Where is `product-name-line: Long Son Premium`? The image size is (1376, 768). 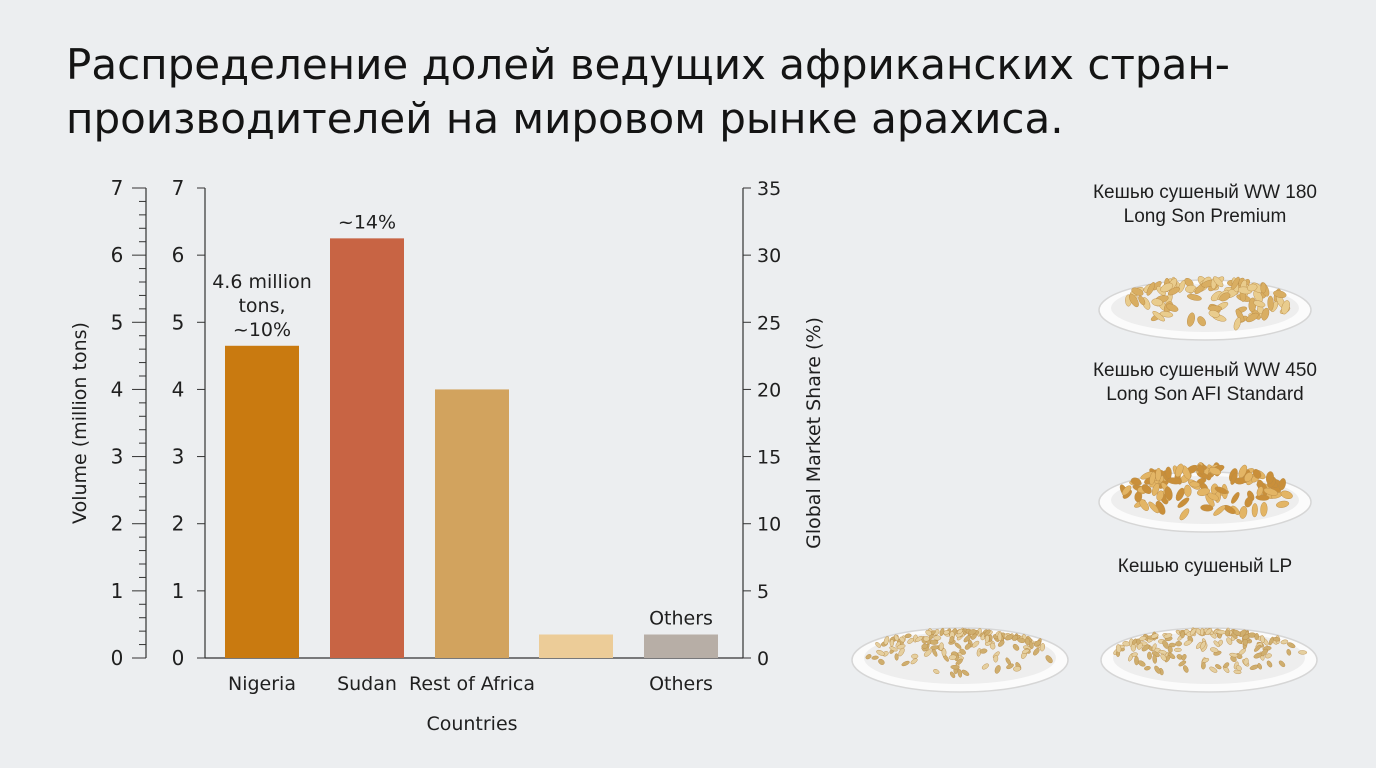
product-name-line: Long Son Premium is located at coordinates (1205, 216).